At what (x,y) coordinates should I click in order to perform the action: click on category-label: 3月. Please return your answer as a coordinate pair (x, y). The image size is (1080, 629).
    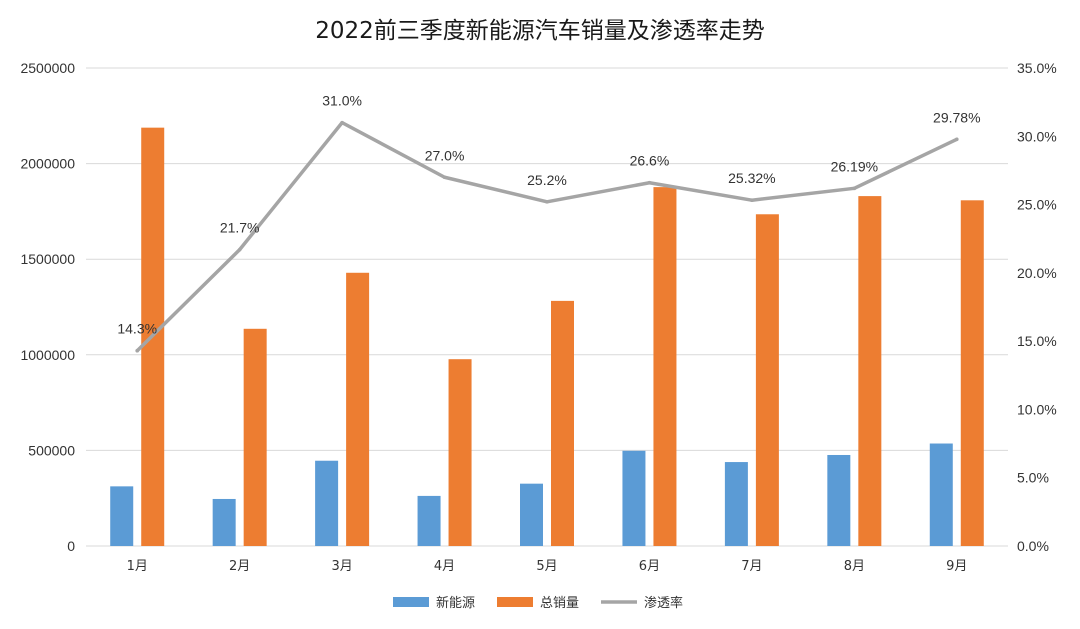
    Looking at the image, I should click on (341, 566).